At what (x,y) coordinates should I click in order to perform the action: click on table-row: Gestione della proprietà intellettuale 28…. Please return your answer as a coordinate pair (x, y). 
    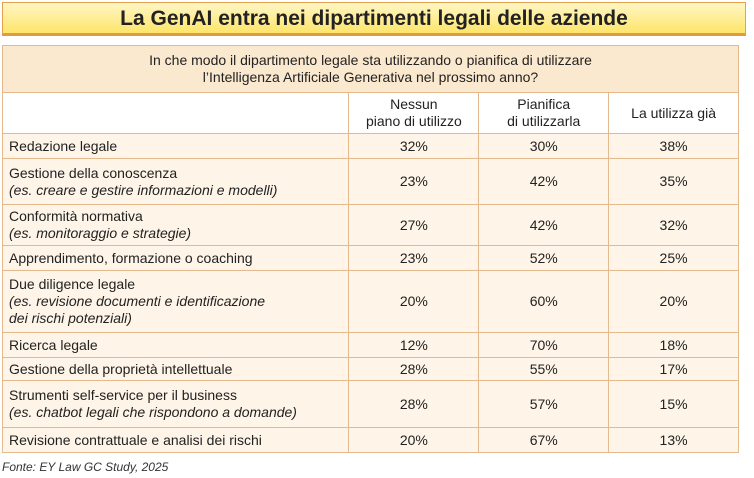
    Looking at the image, I should click on (370, 369).